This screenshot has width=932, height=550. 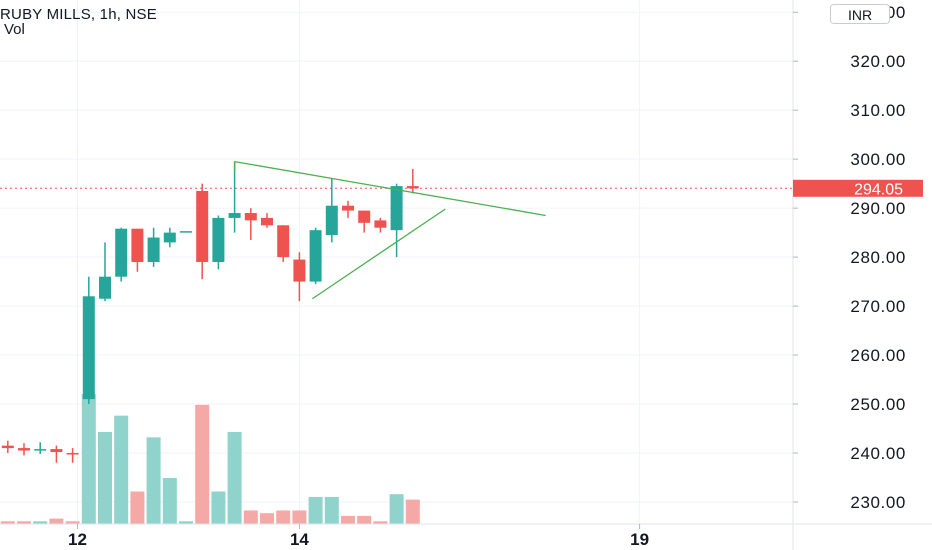 I want to click on currency-button: INR, so click(x=860, y=14).